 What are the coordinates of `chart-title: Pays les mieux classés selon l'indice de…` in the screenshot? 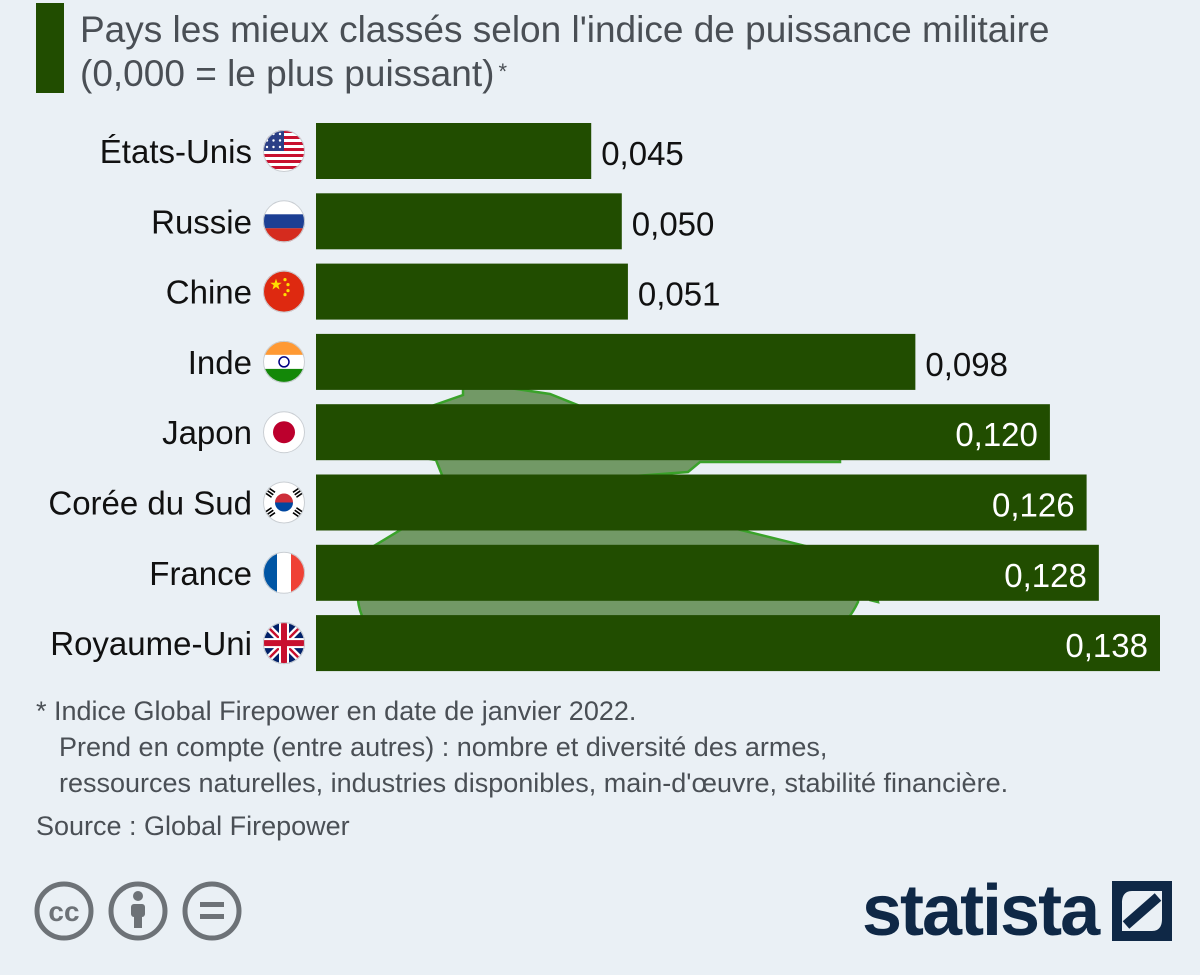 It's located at (565, 51).